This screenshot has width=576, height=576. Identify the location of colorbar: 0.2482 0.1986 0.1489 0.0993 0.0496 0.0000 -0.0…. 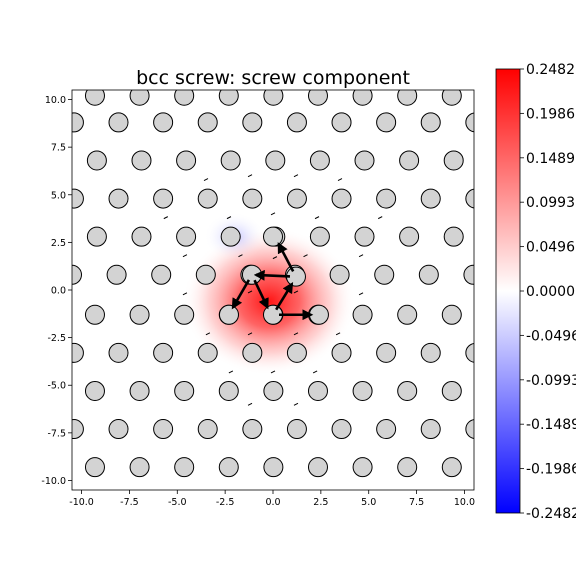
(535, 292).